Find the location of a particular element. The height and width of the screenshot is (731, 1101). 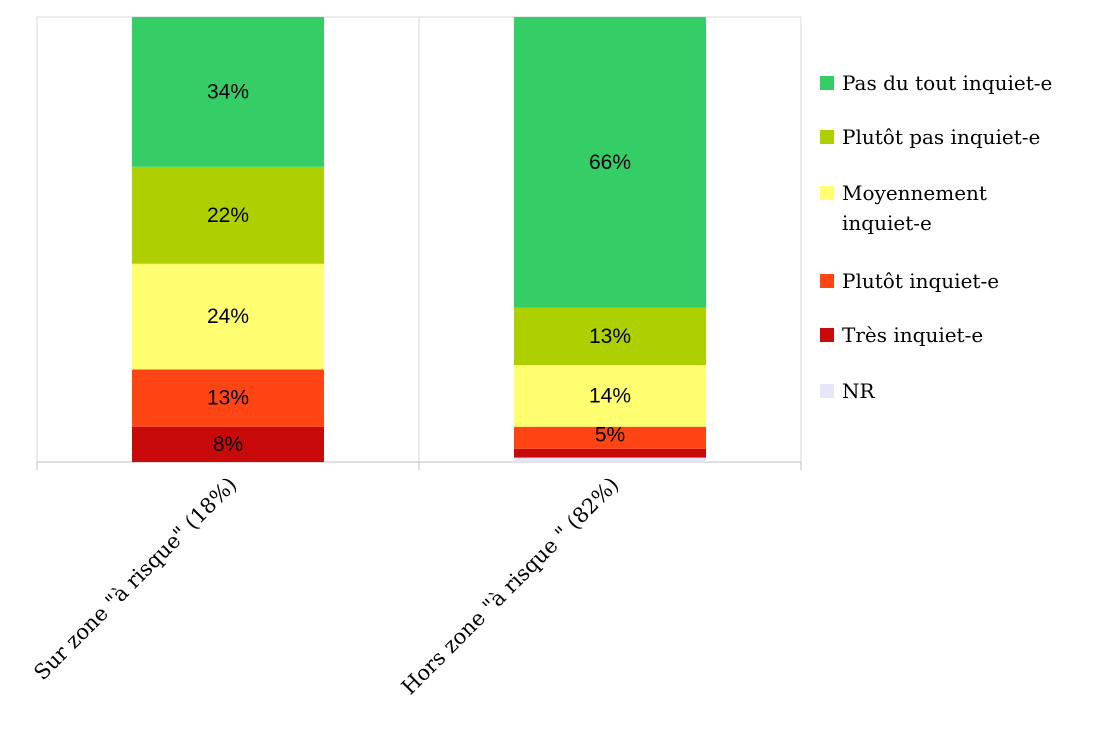

data-label: 5% is located at coordinates (610, 434).